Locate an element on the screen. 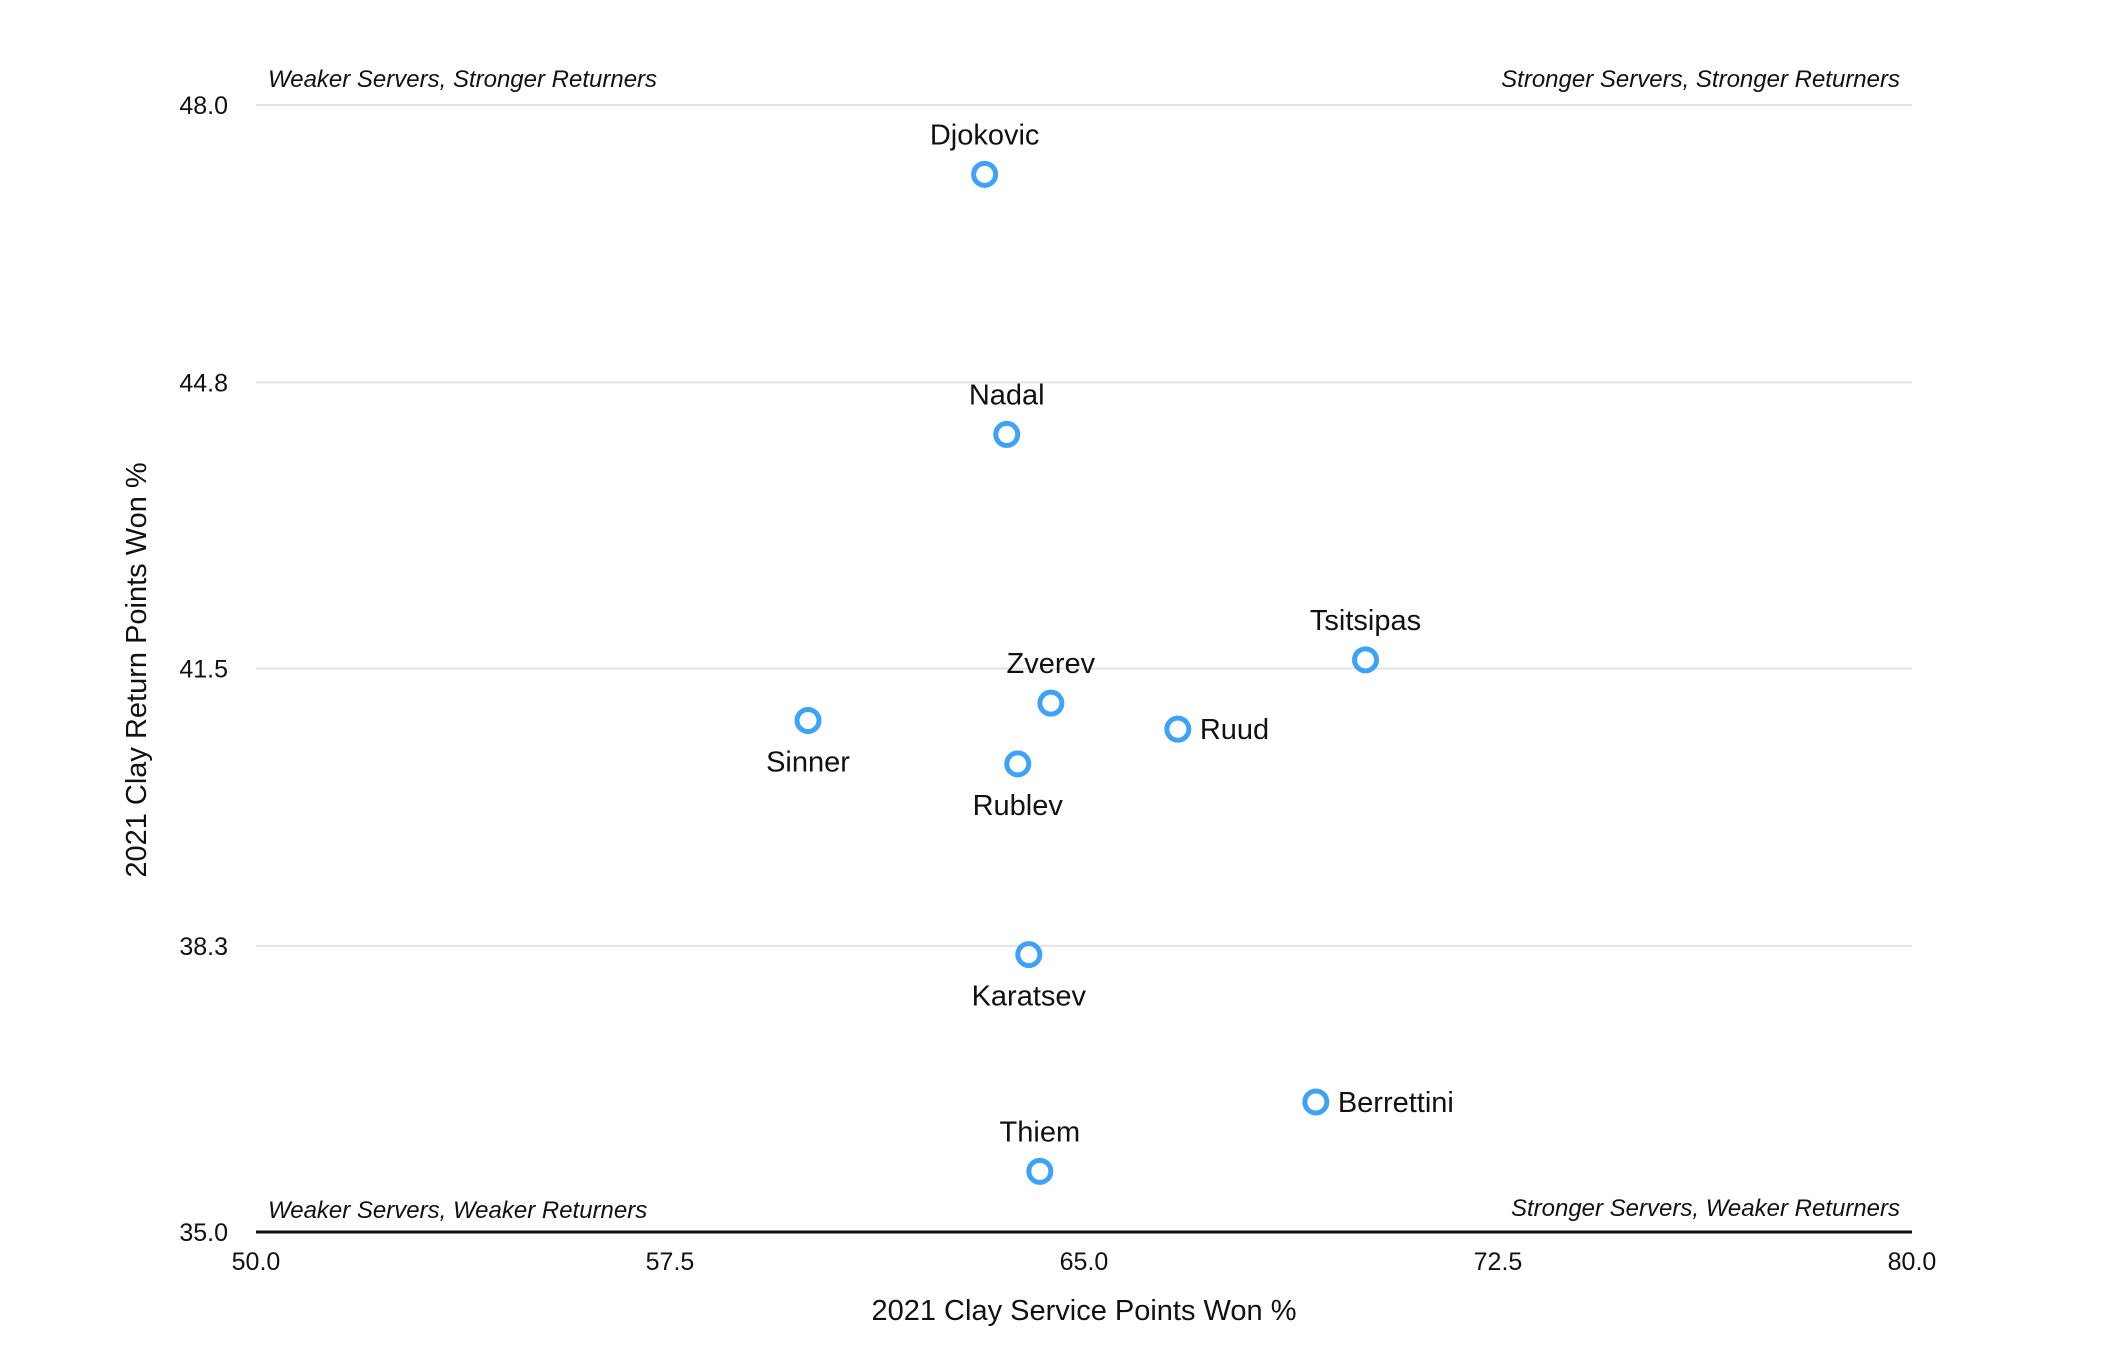 The height and width of the screenshot is (1360, 2112). data-point-sinner: Sinner is located at coordinates (808, 743).